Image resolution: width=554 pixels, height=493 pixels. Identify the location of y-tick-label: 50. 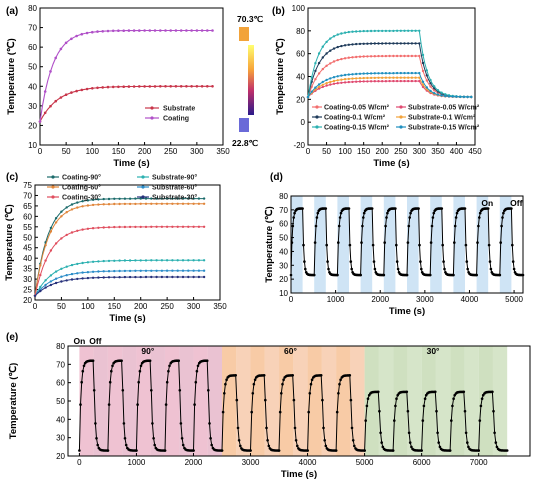
(283, 238).